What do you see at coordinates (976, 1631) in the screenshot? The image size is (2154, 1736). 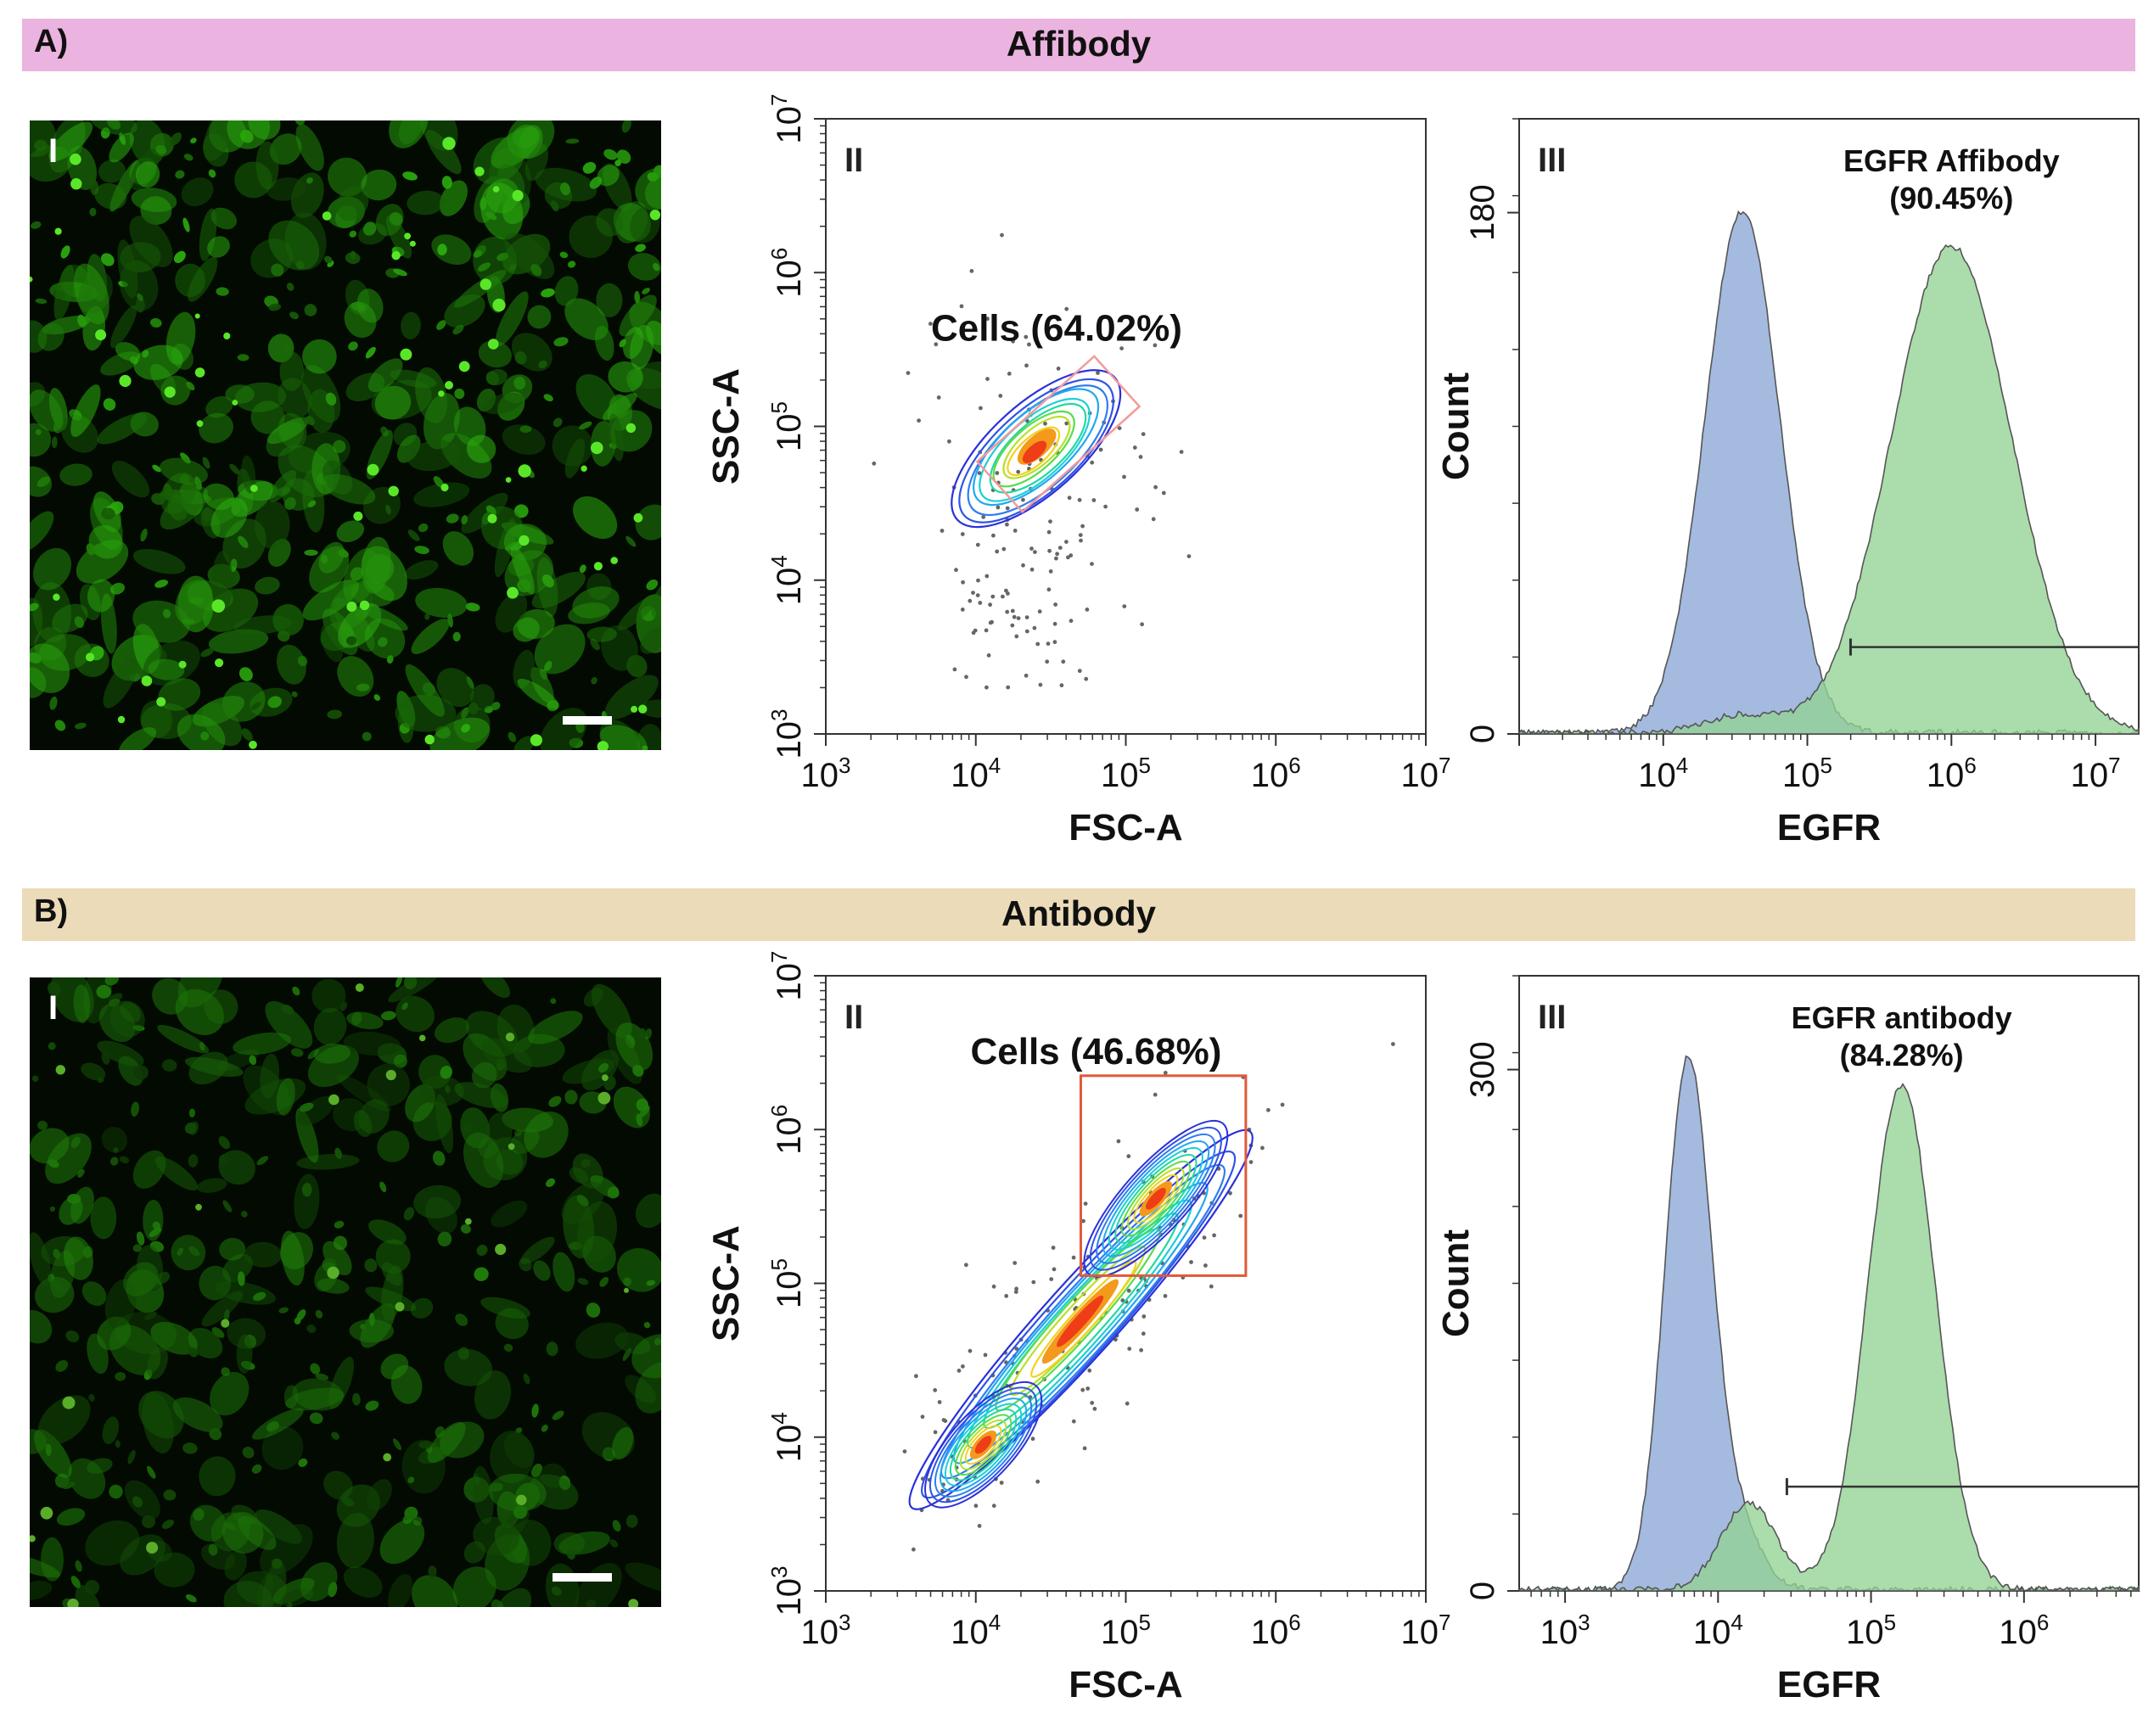 I see `x-tick-label: 10⁴` at bounding box center [976, 1631].